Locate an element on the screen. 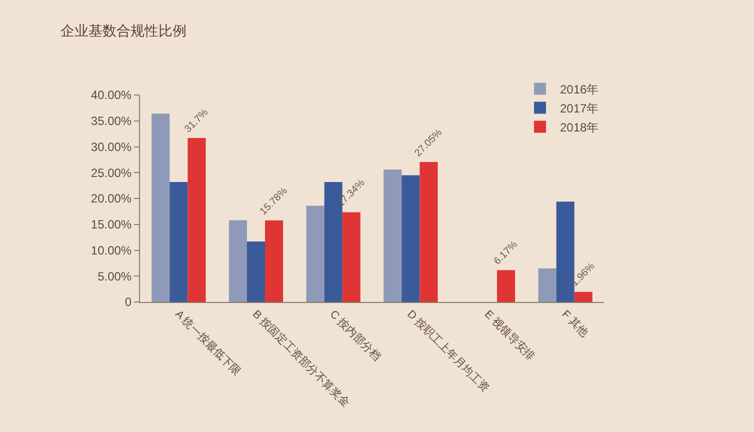  y-tick-label: 35.00% is located at coordinates (111, 121).